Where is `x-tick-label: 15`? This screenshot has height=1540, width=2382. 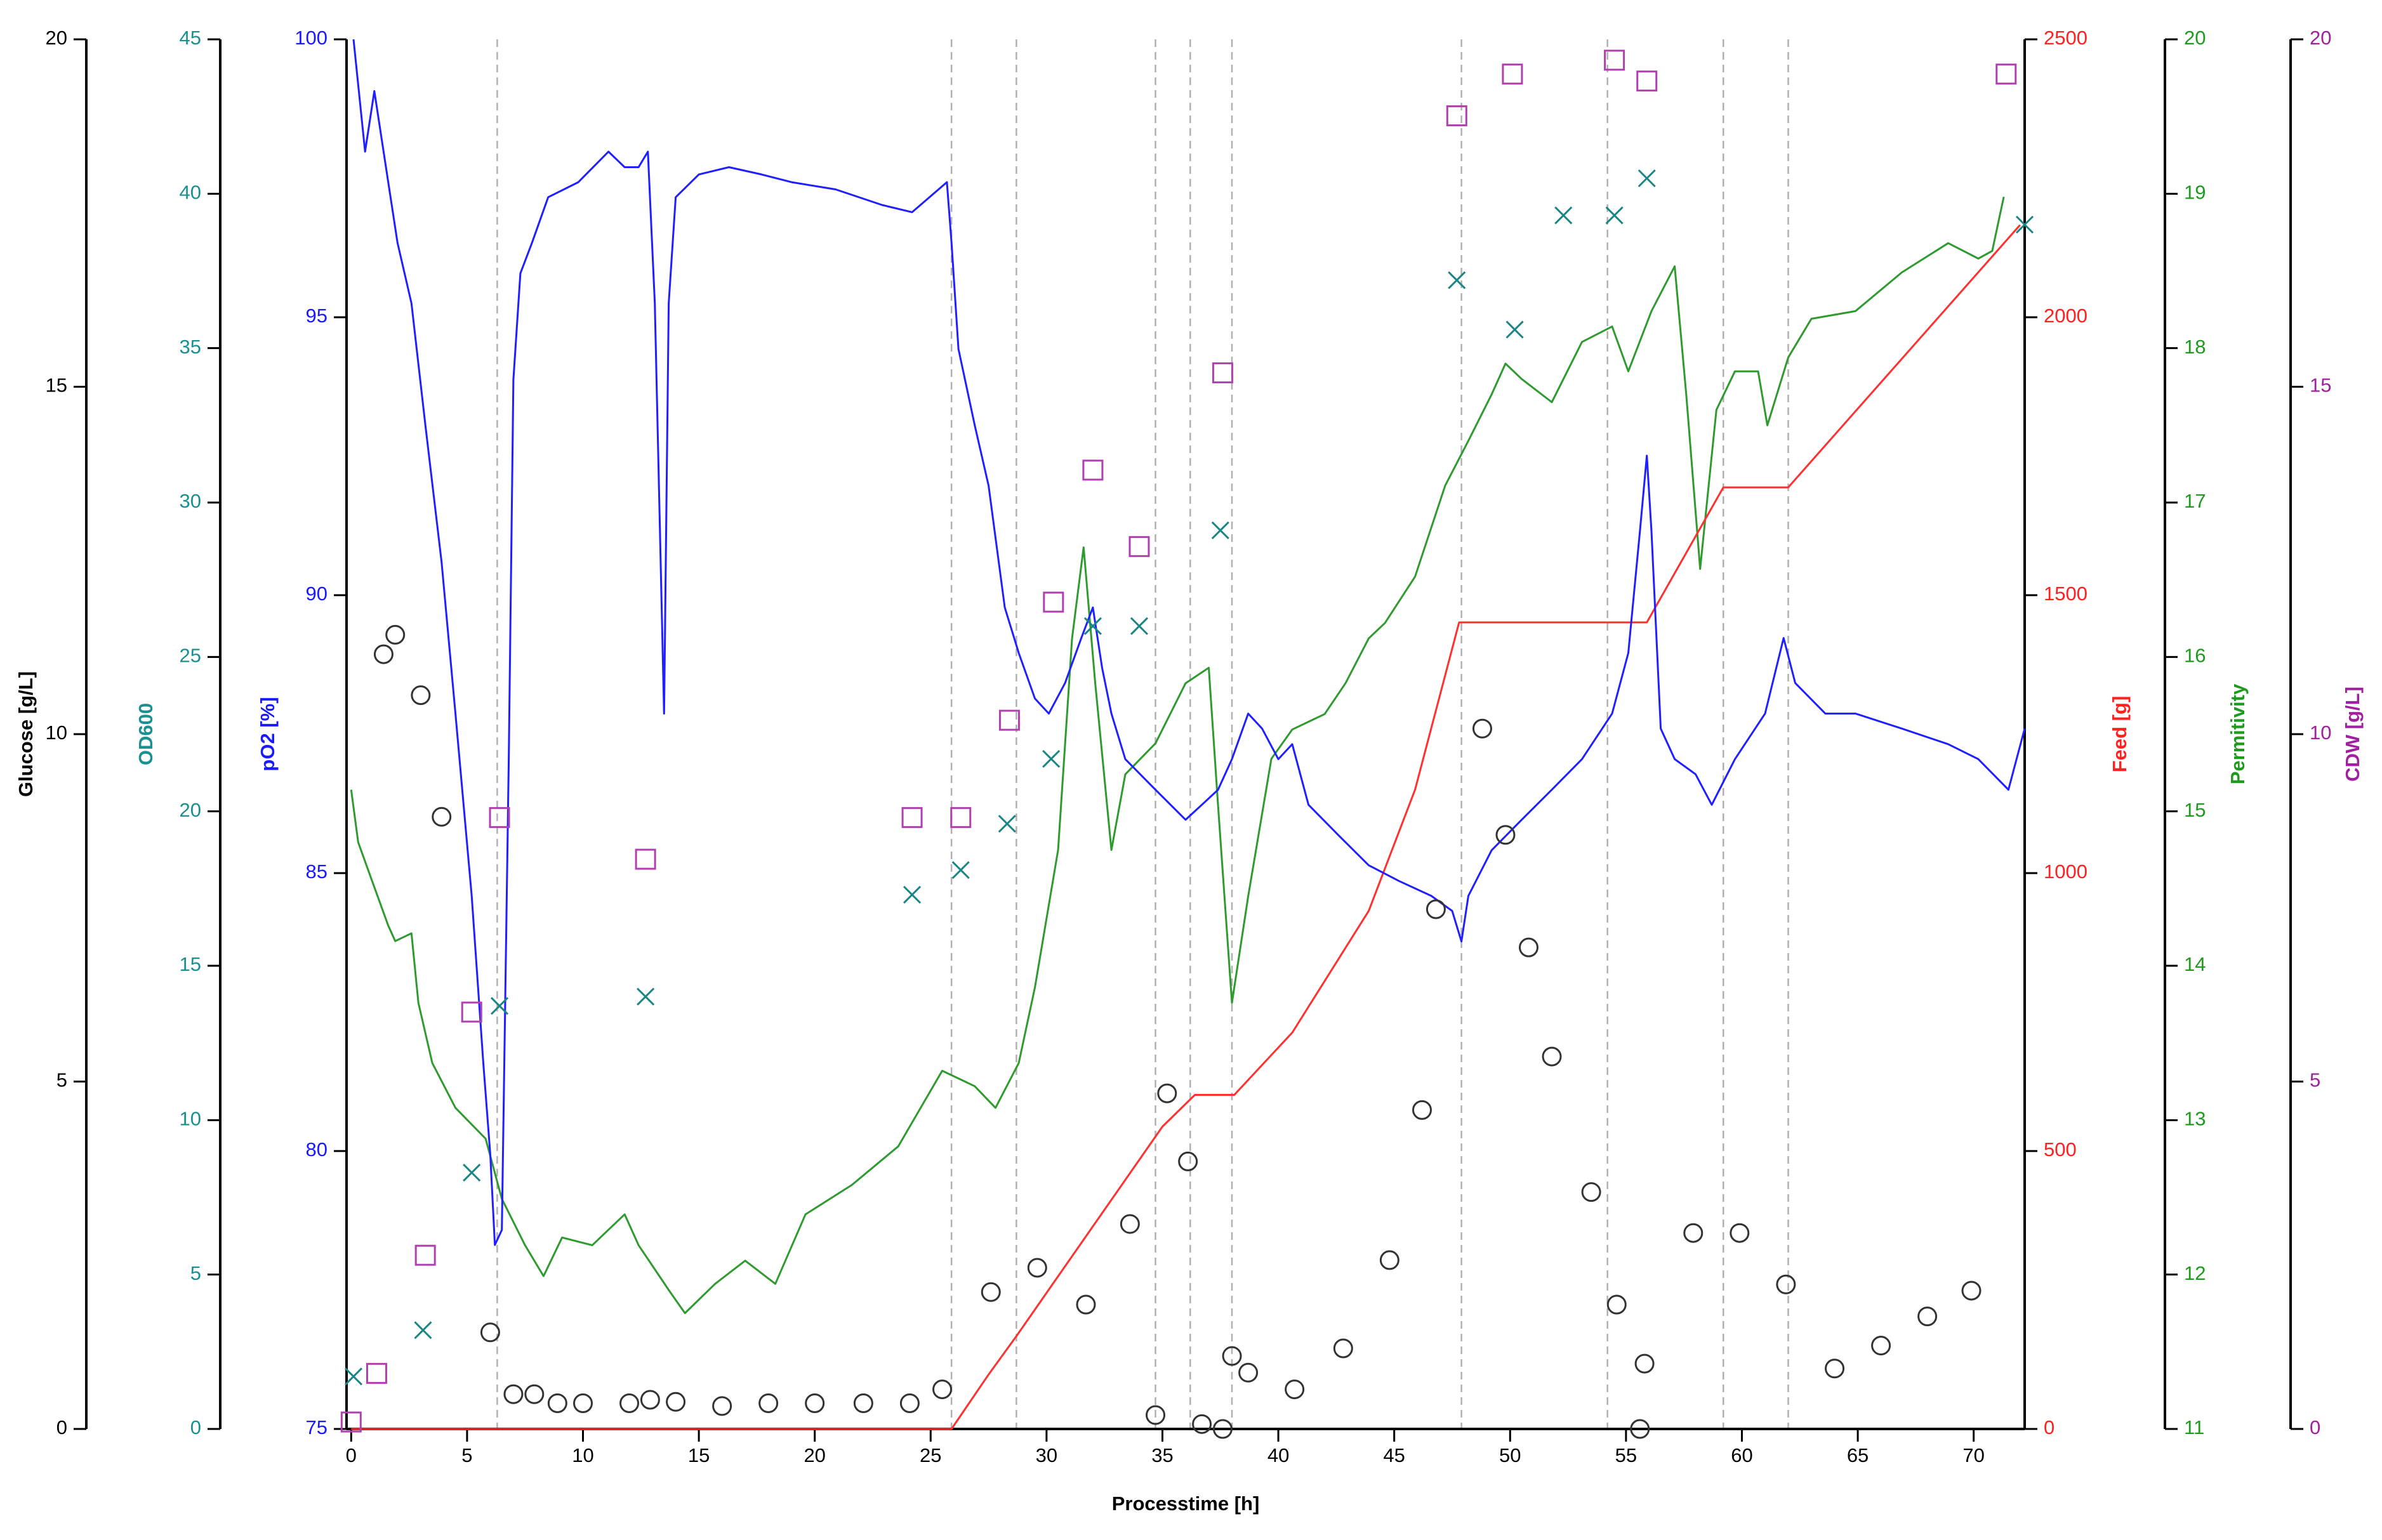
x-tick-label: 15 is located at coordinates (699, 1455).